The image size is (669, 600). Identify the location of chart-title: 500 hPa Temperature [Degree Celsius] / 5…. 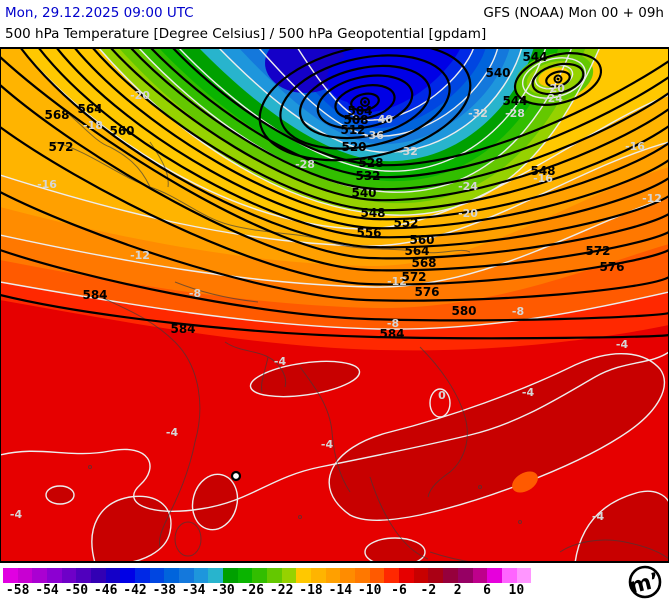
(246, 34).